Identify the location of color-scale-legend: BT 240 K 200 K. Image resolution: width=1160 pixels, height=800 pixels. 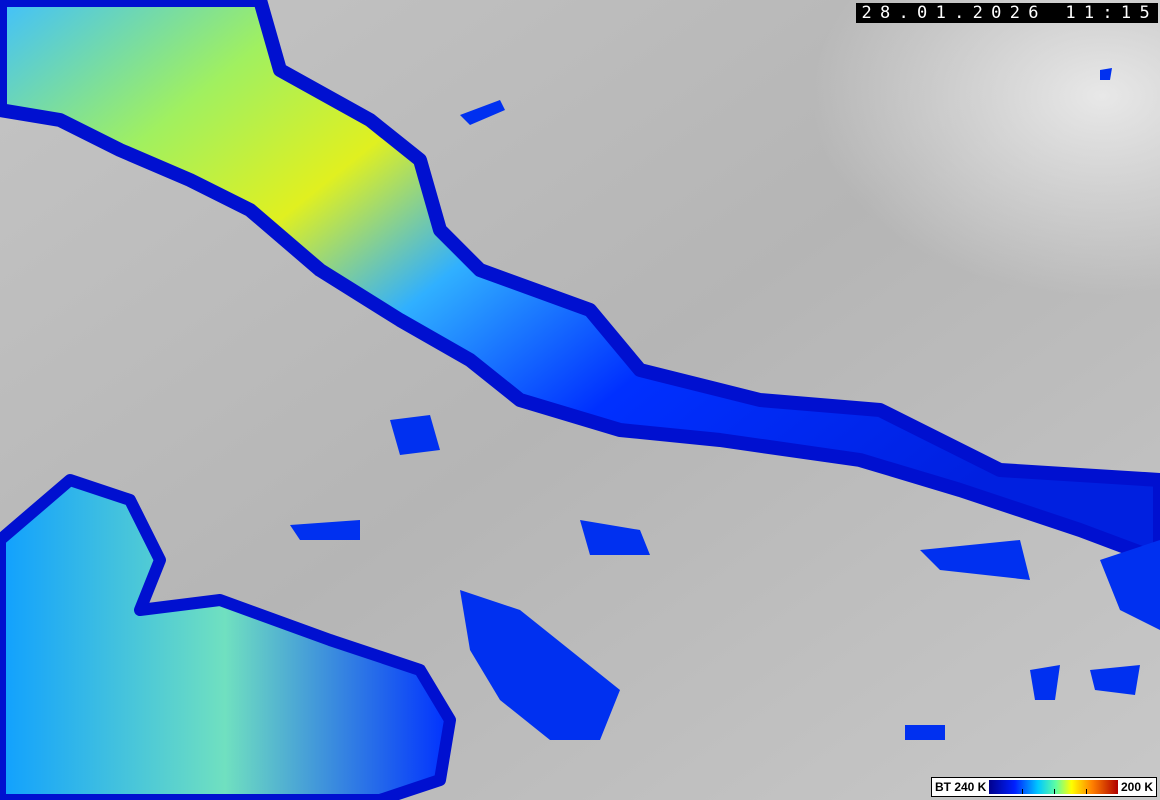
(1044, 787).